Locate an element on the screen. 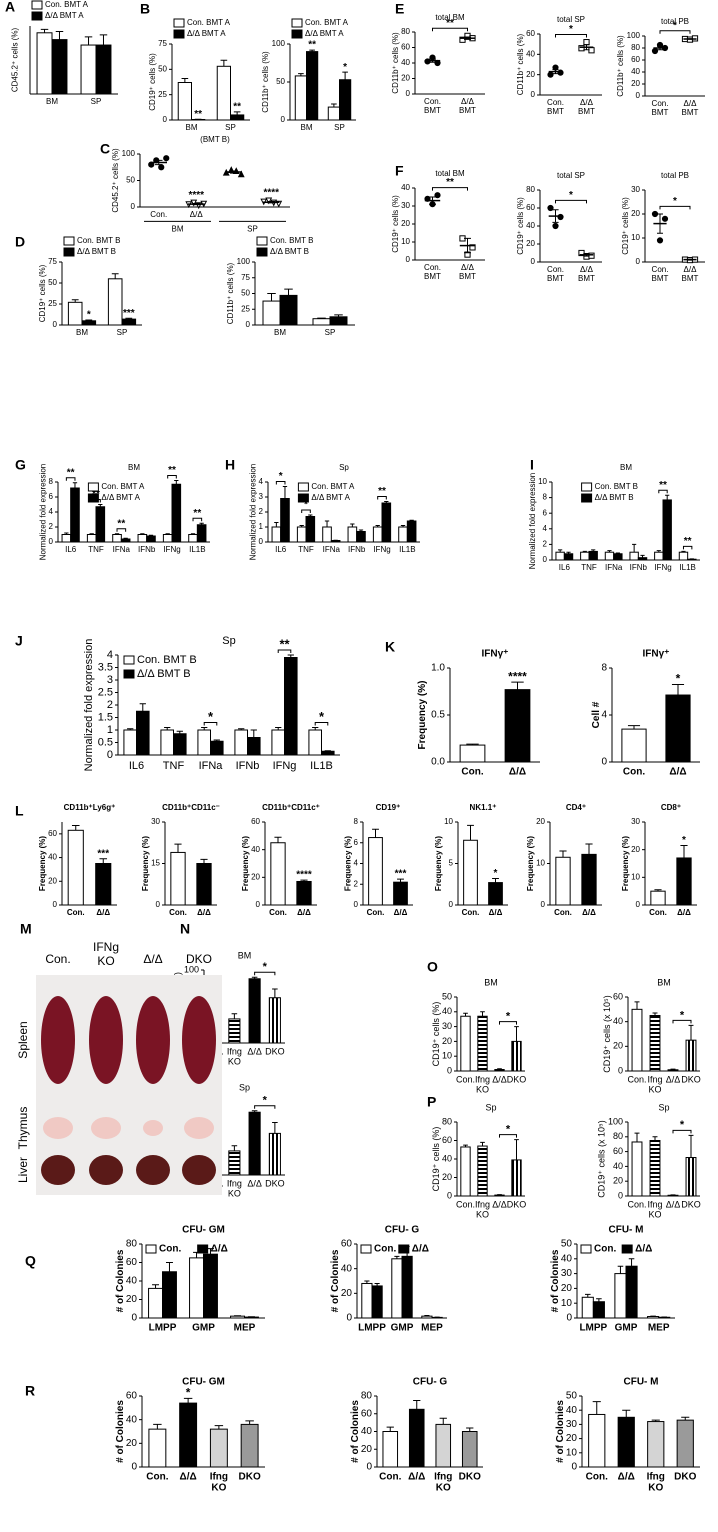 The width and height of the screenshot is (718, 1532). x-tick-label: Ifng is located at coordinates (654, 1204).